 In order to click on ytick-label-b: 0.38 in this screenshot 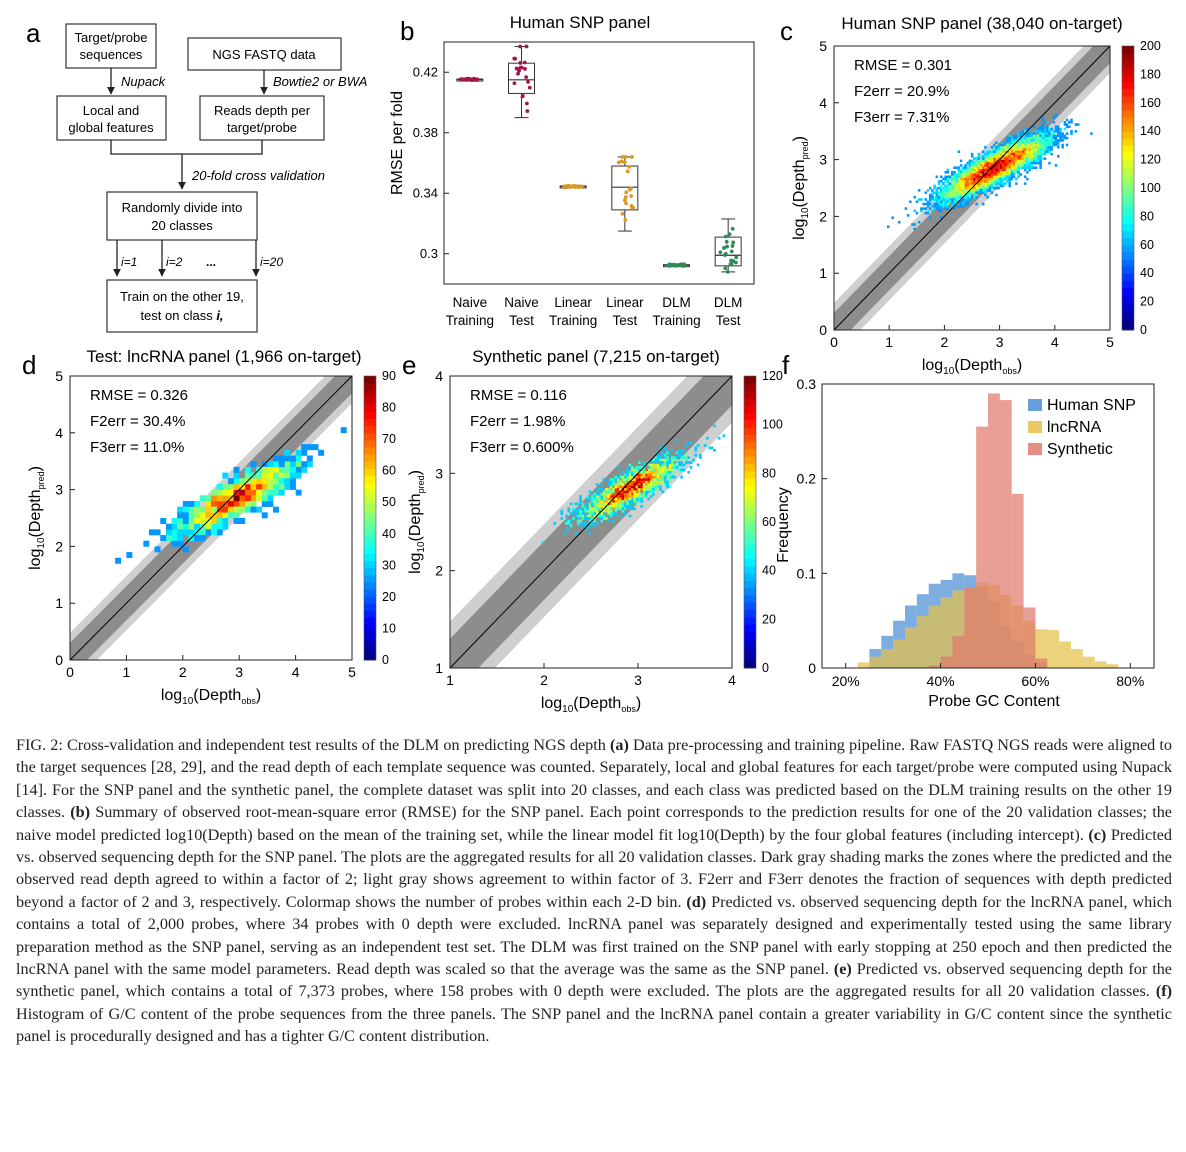, I will do `click(425, 132)`.